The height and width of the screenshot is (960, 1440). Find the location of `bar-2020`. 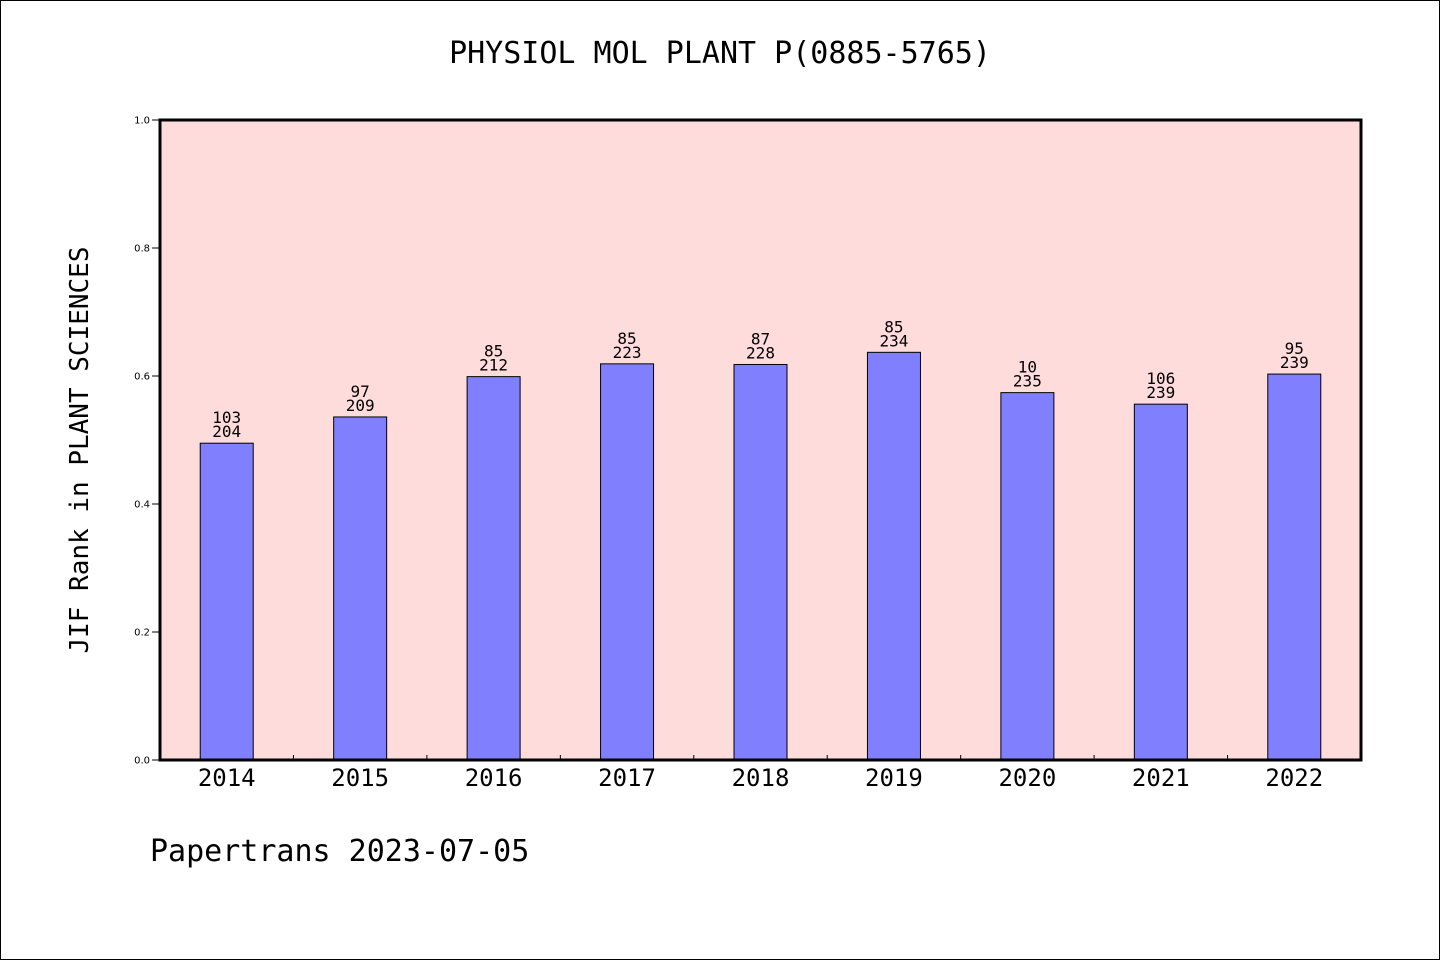

bar-2020 is located at coordinates (1027, 576).